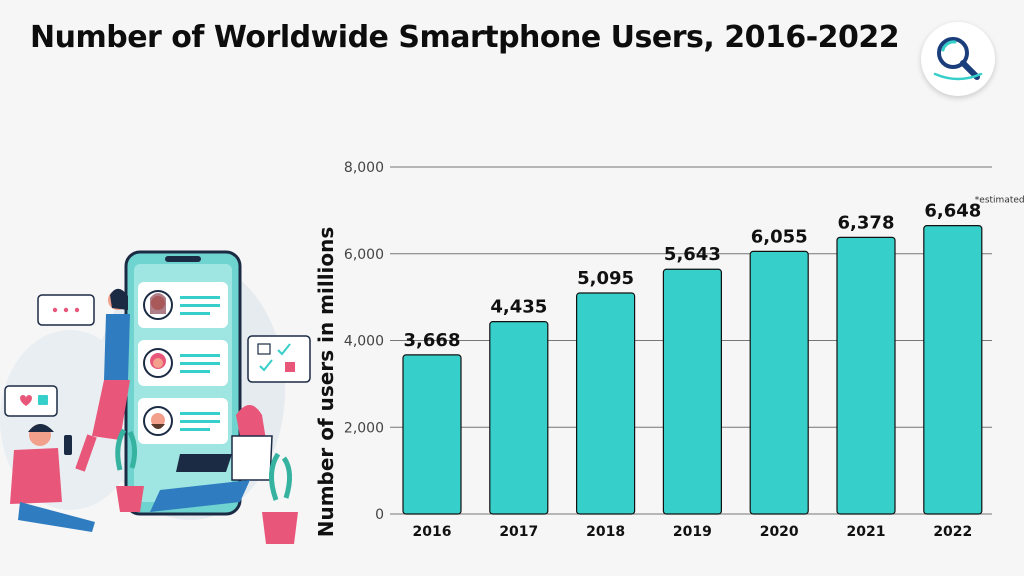 Image resolution: width=1024 pixels, height=576 pixels. What do you see at coordinates (518, 532) in the screenshot?
I see `x-tick-label: 2017` at bounding box center [518, 532].